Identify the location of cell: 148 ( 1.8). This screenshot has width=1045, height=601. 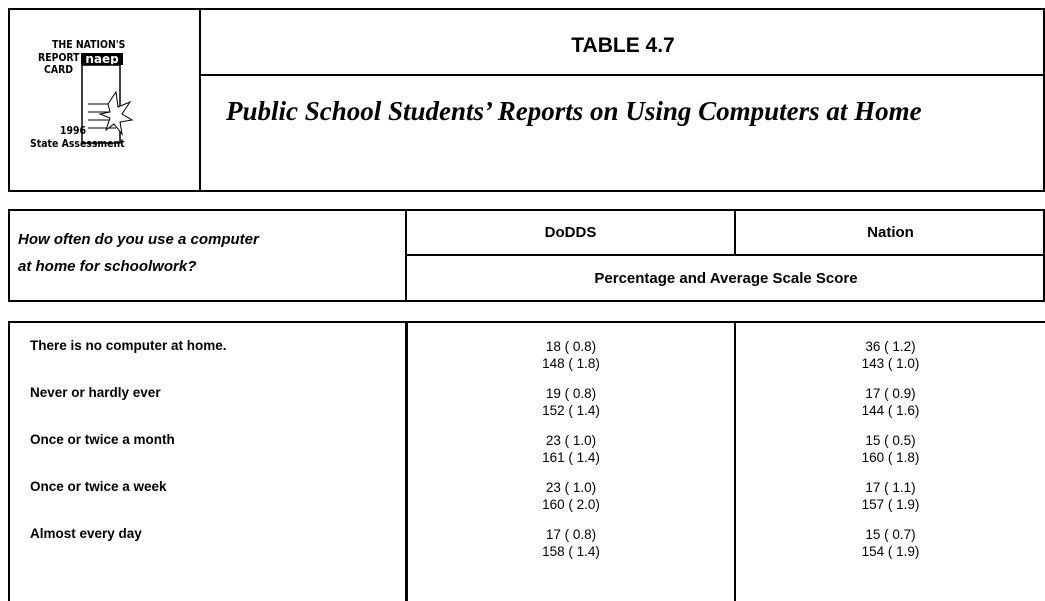
(571, 363).